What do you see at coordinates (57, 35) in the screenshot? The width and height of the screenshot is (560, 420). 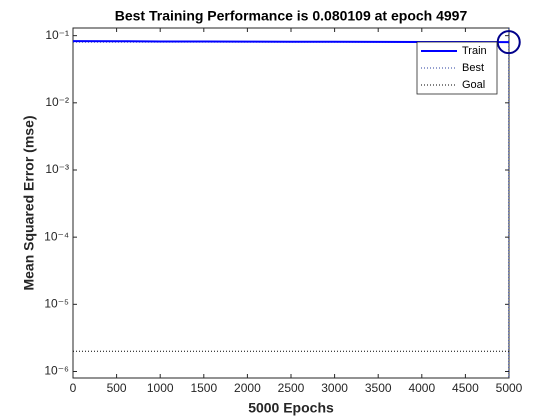 I see `y-tick-label: 10⁻¹` at bounding box center [57, 35].